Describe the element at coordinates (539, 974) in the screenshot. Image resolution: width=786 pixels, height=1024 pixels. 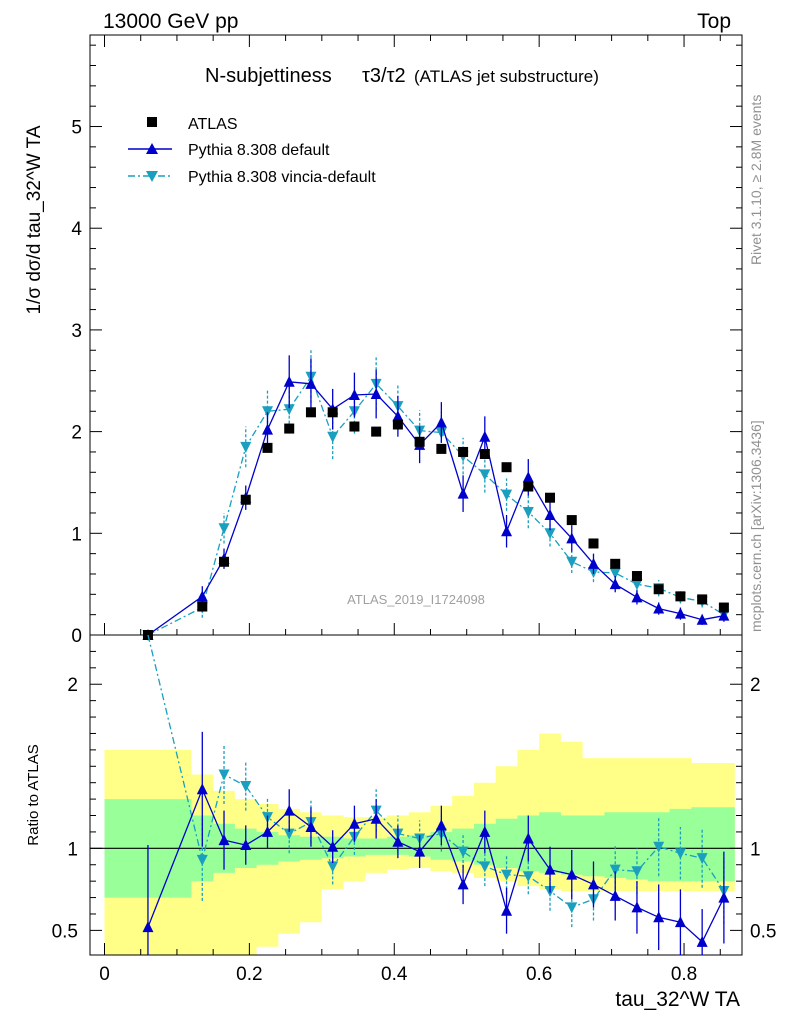
I see `x-tick-label: 0.6` at that location.